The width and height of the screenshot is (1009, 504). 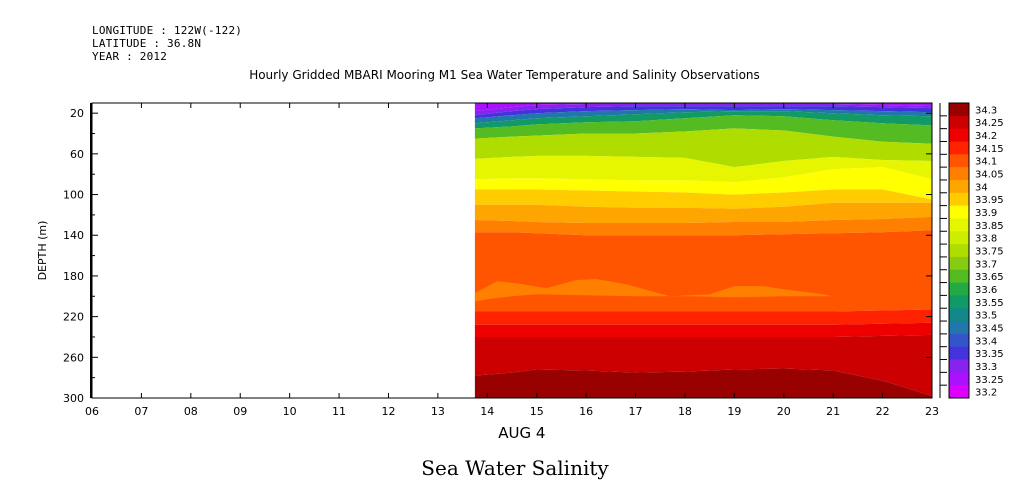 What do you see at coordinates (989, 200) in the screenshot?
I see `colorbar-label-33.95: 33.95` at bounding box center [989, 200].